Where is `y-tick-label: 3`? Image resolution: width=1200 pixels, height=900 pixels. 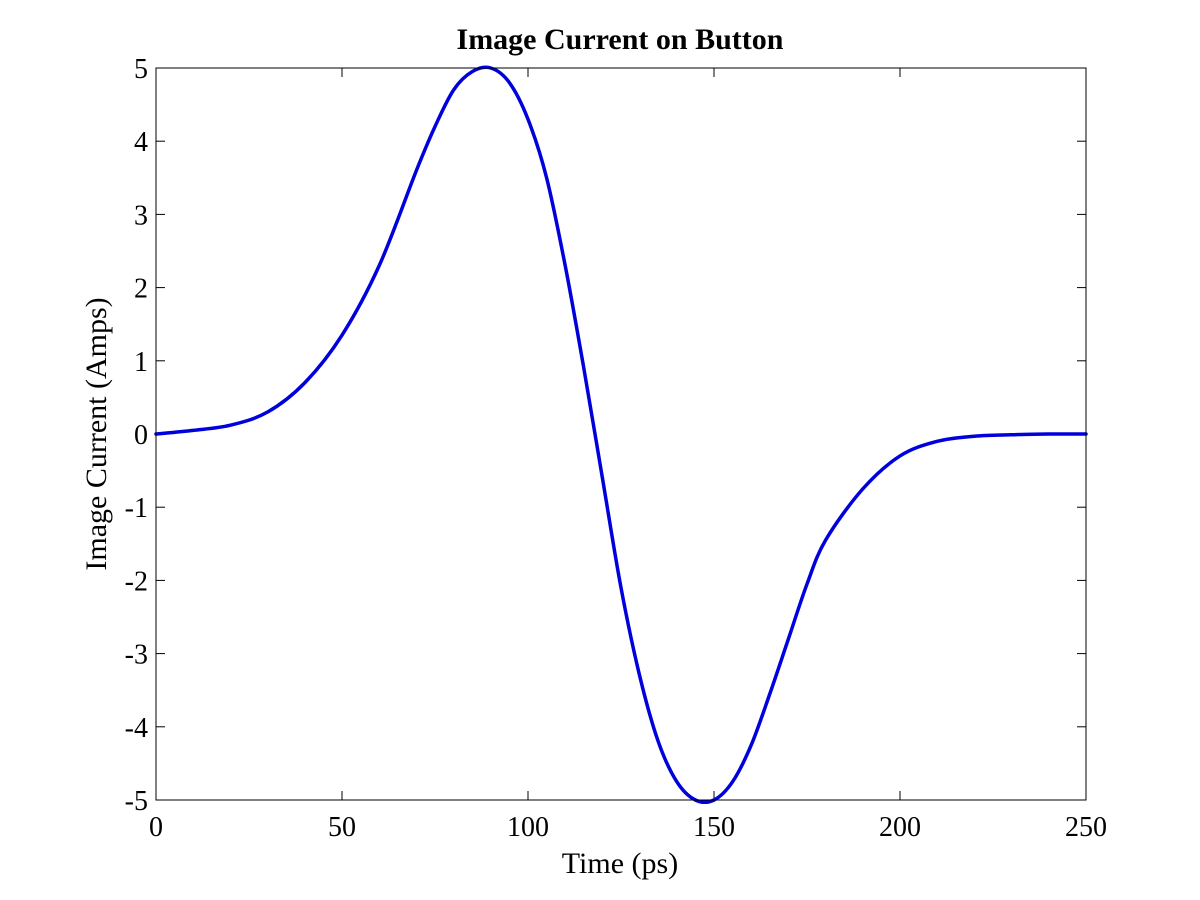
y-tick-label: 3 is located at coordinates (141, 215).